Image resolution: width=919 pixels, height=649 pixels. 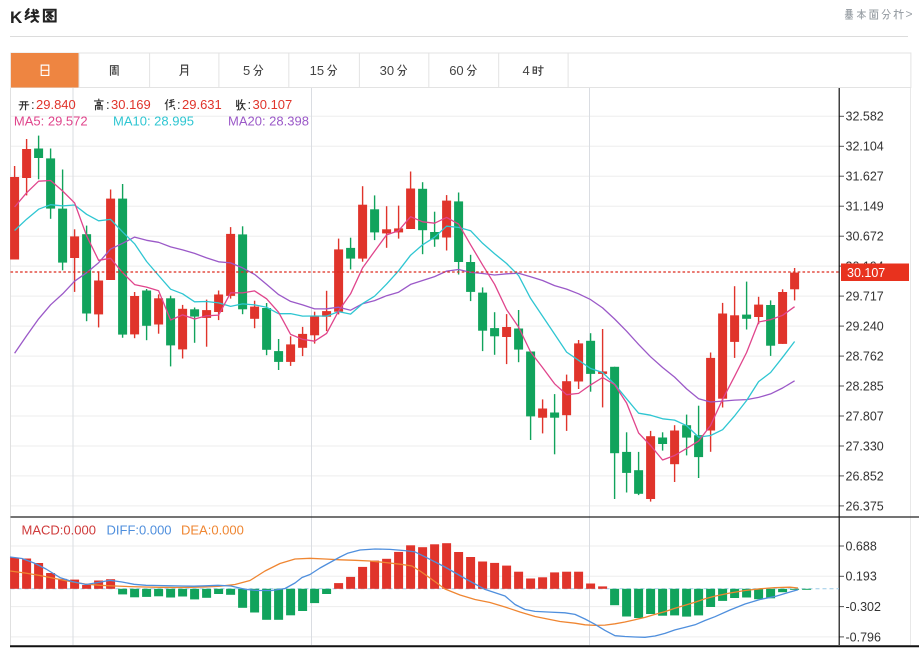 What do you see at coordinates (861, 546) in the screenshot?
I see `svg-text: 0.688` at bounding box center [861, 546].